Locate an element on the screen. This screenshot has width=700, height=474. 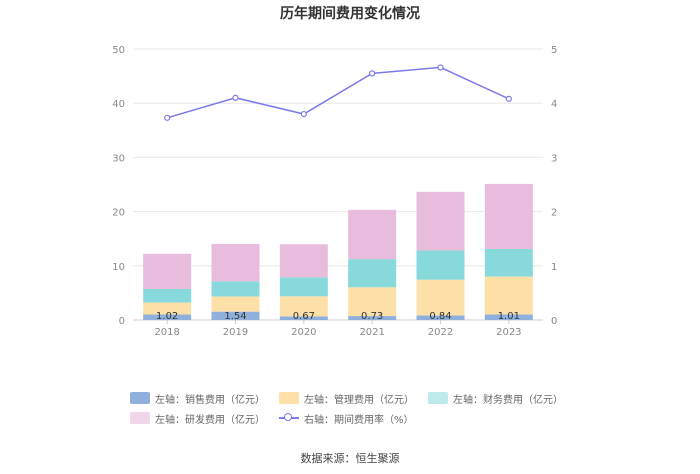
data-label-2021: 0.73 is located at coordinates (372, 316).